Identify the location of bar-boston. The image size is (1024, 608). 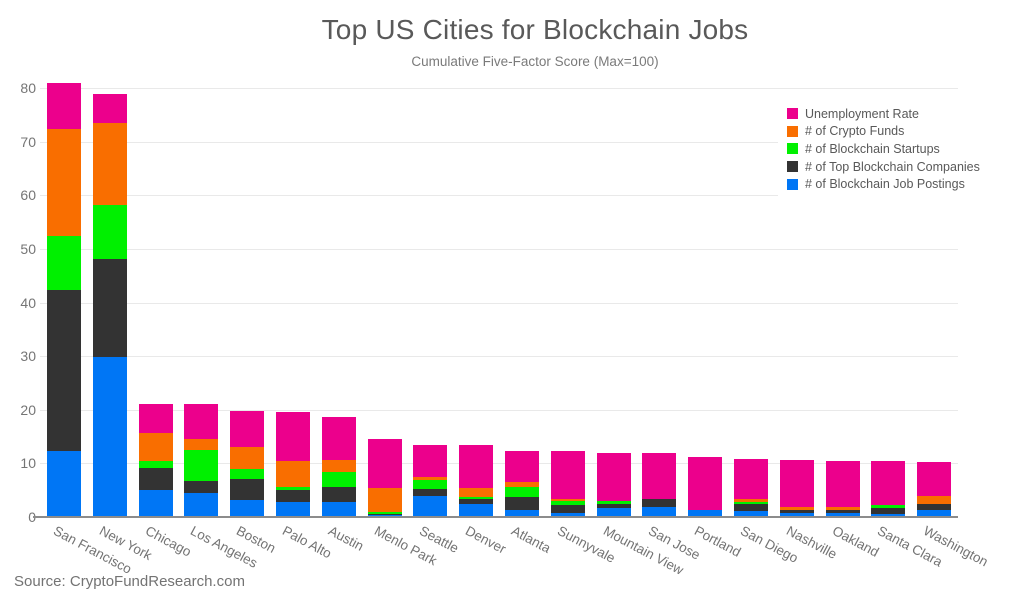
(247, 463).